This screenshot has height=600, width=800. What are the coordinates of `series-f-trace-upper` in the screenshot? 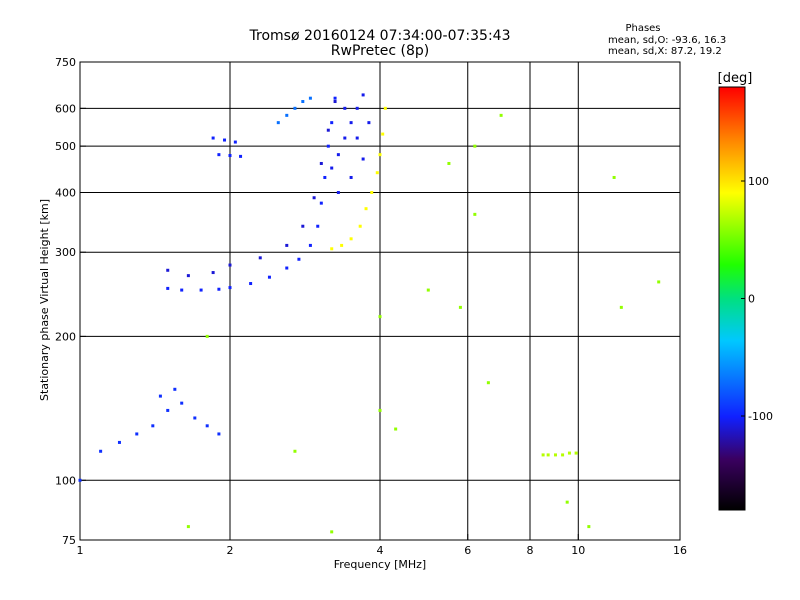 It's located at (251, 189).